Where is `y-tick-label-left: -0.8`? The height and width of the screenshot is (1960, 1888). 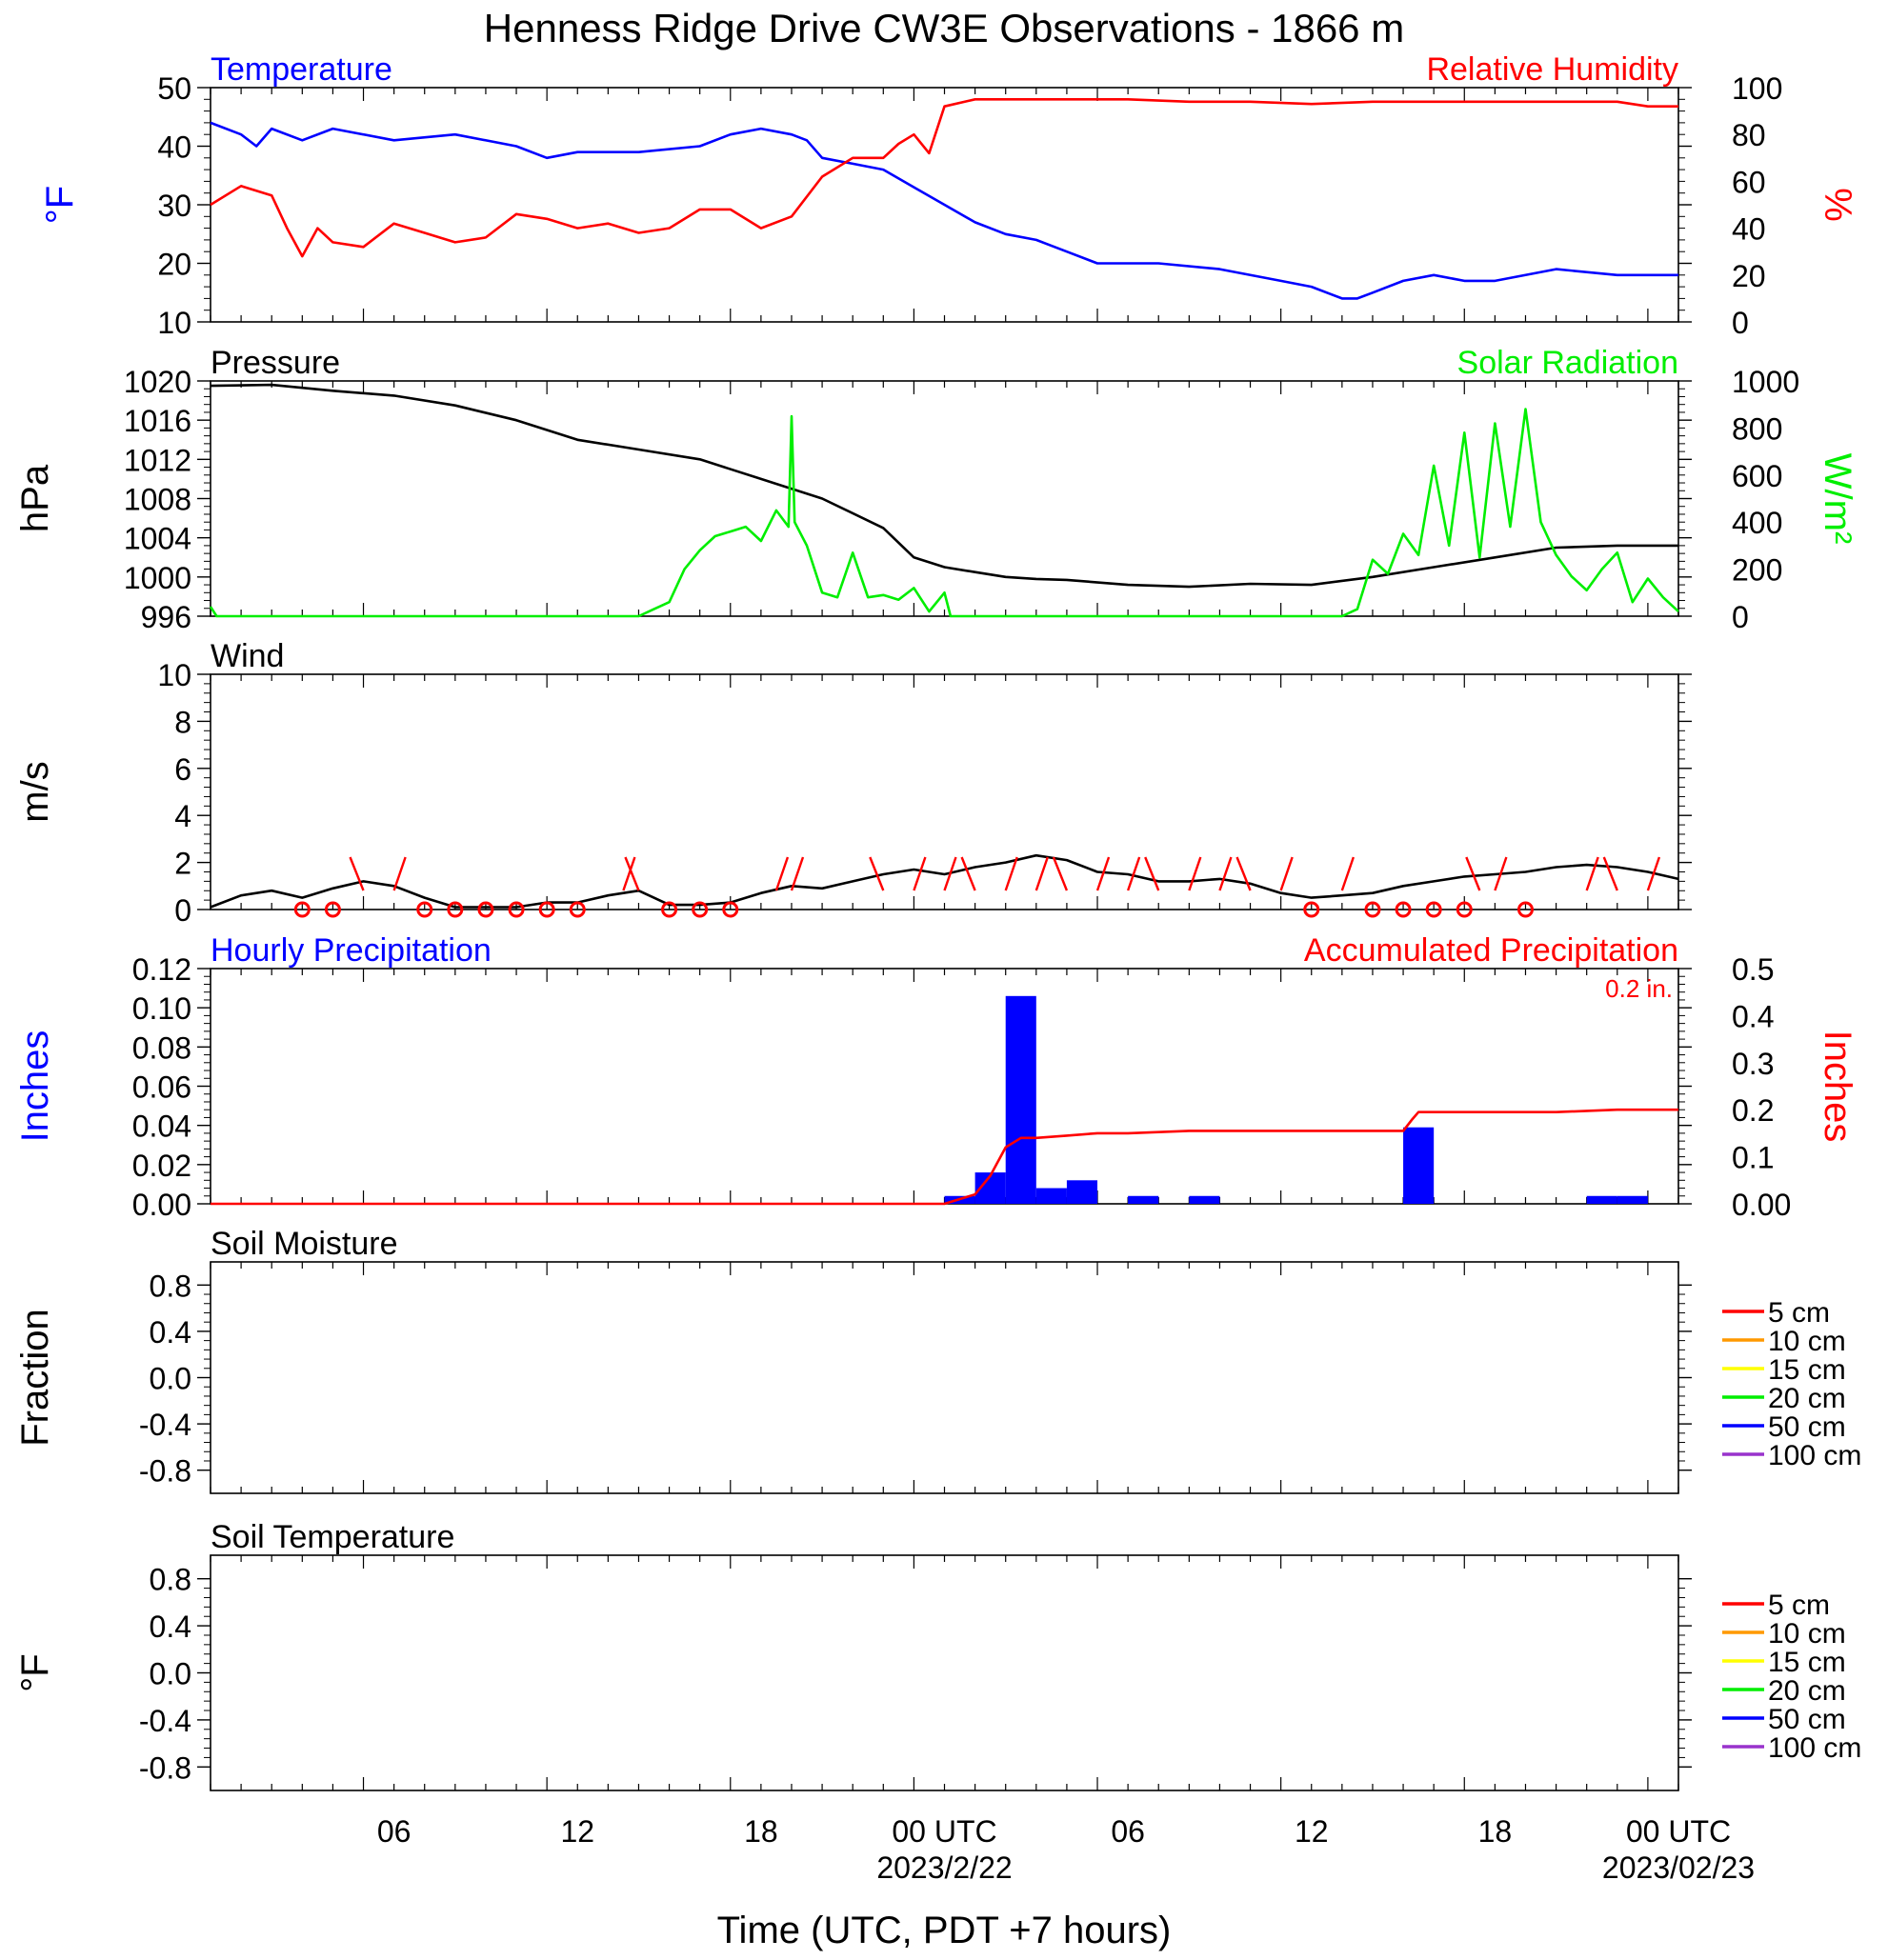
y-tick-label-left: -0.8 is located at coordinates (165, 1471).